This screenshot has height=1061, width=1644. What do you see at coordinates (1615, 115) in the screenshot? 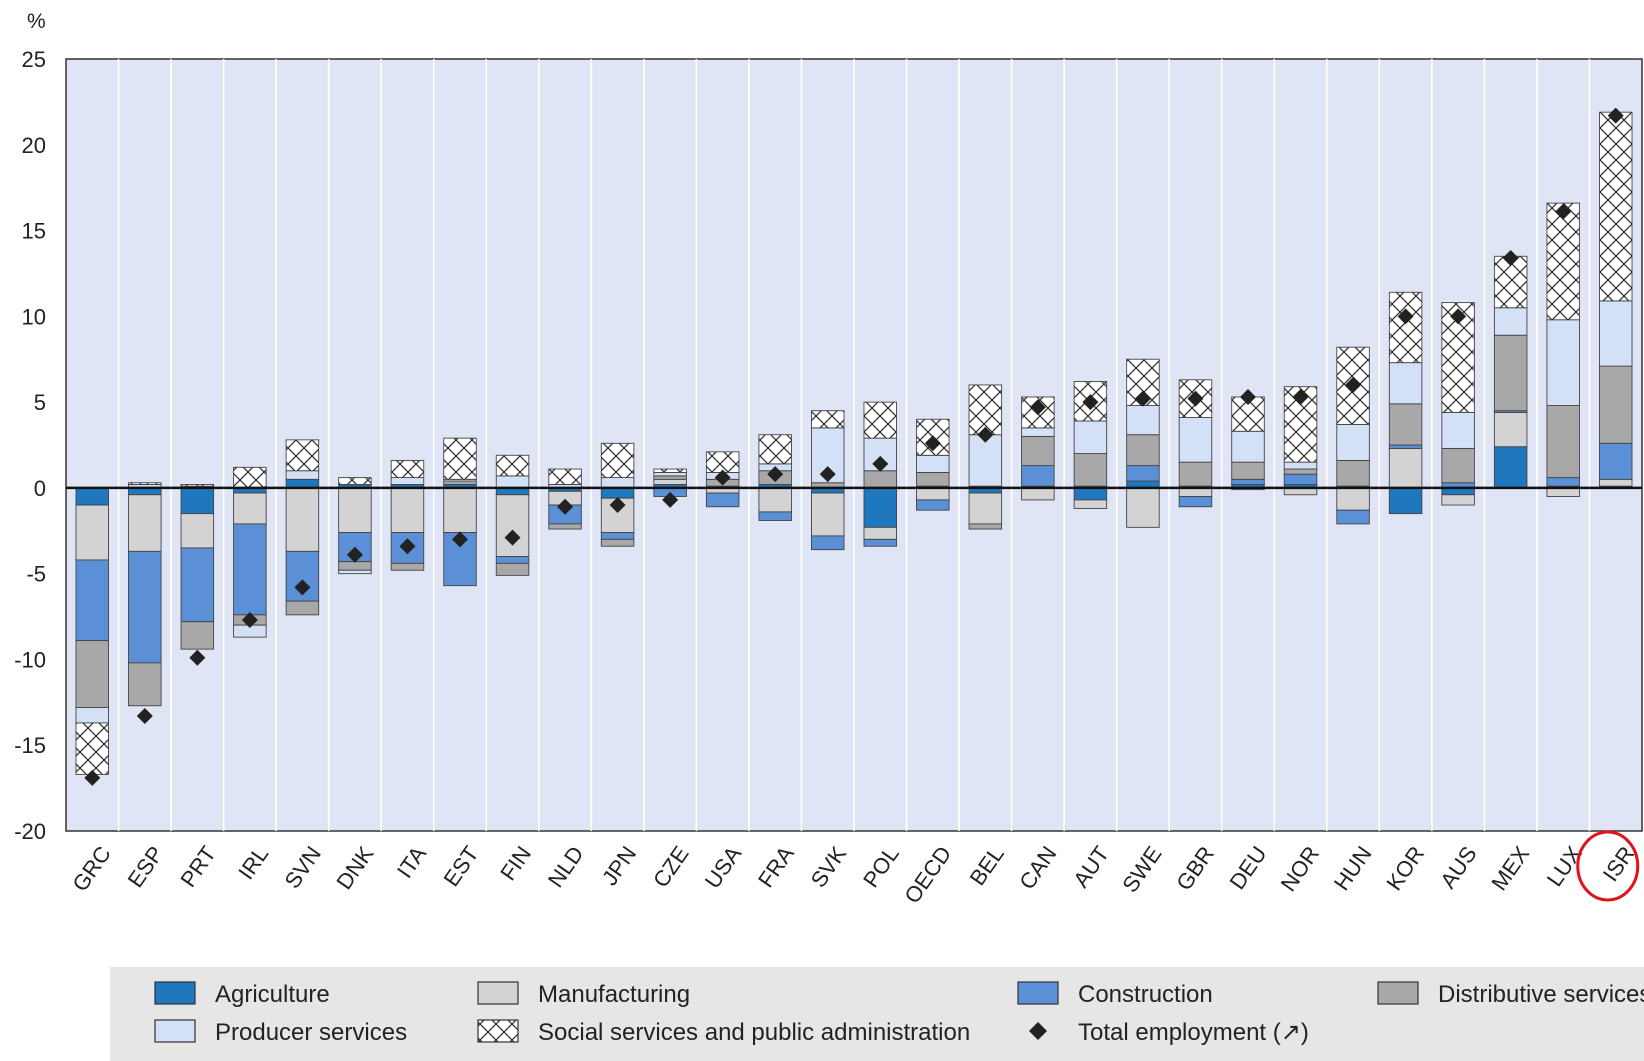
I see `total-employment-marker-isr` at bounding box center [1615, 115].